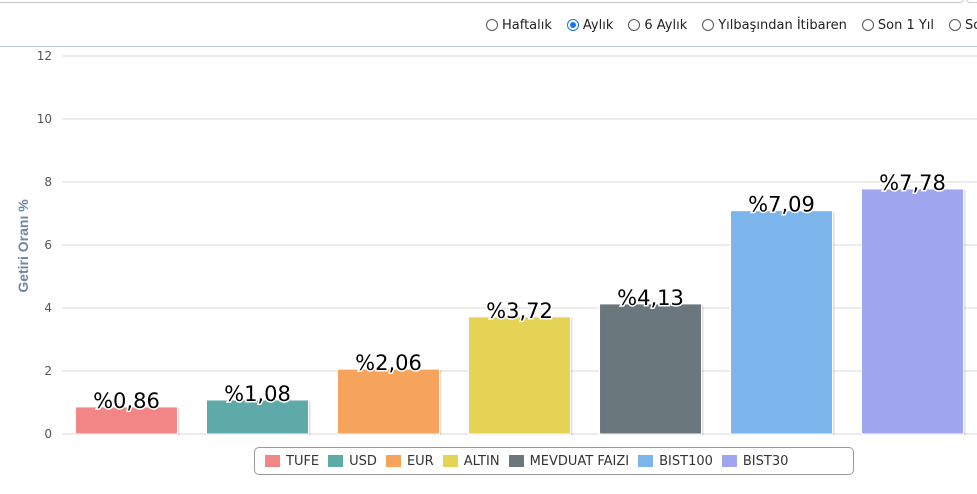  What do you see at coordinates (782, 25) in the screenshot?
I see `period-option-label: Yılbaşından İtibaren` at bounding box center [782, 25].